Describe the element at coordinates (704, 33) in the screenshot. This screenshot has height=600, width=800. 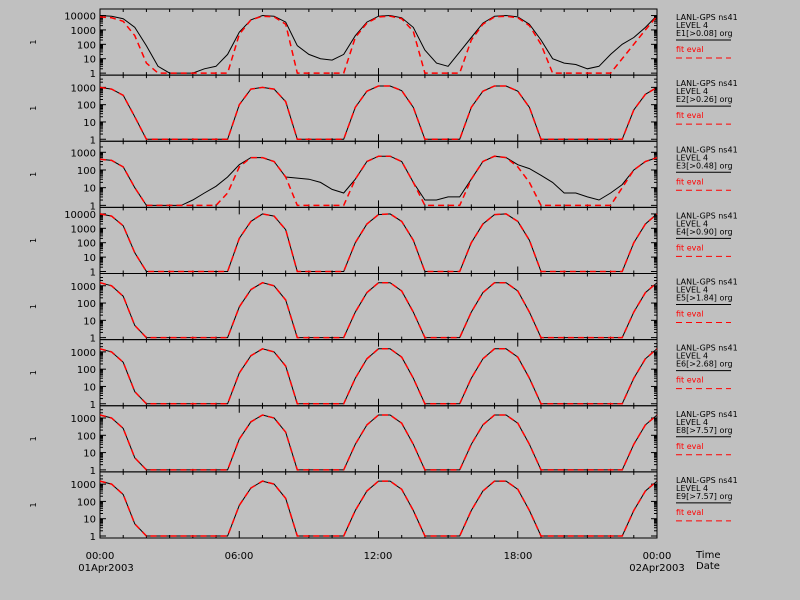
I see `legend-observed-label: E1[>0.08] org` at that location.